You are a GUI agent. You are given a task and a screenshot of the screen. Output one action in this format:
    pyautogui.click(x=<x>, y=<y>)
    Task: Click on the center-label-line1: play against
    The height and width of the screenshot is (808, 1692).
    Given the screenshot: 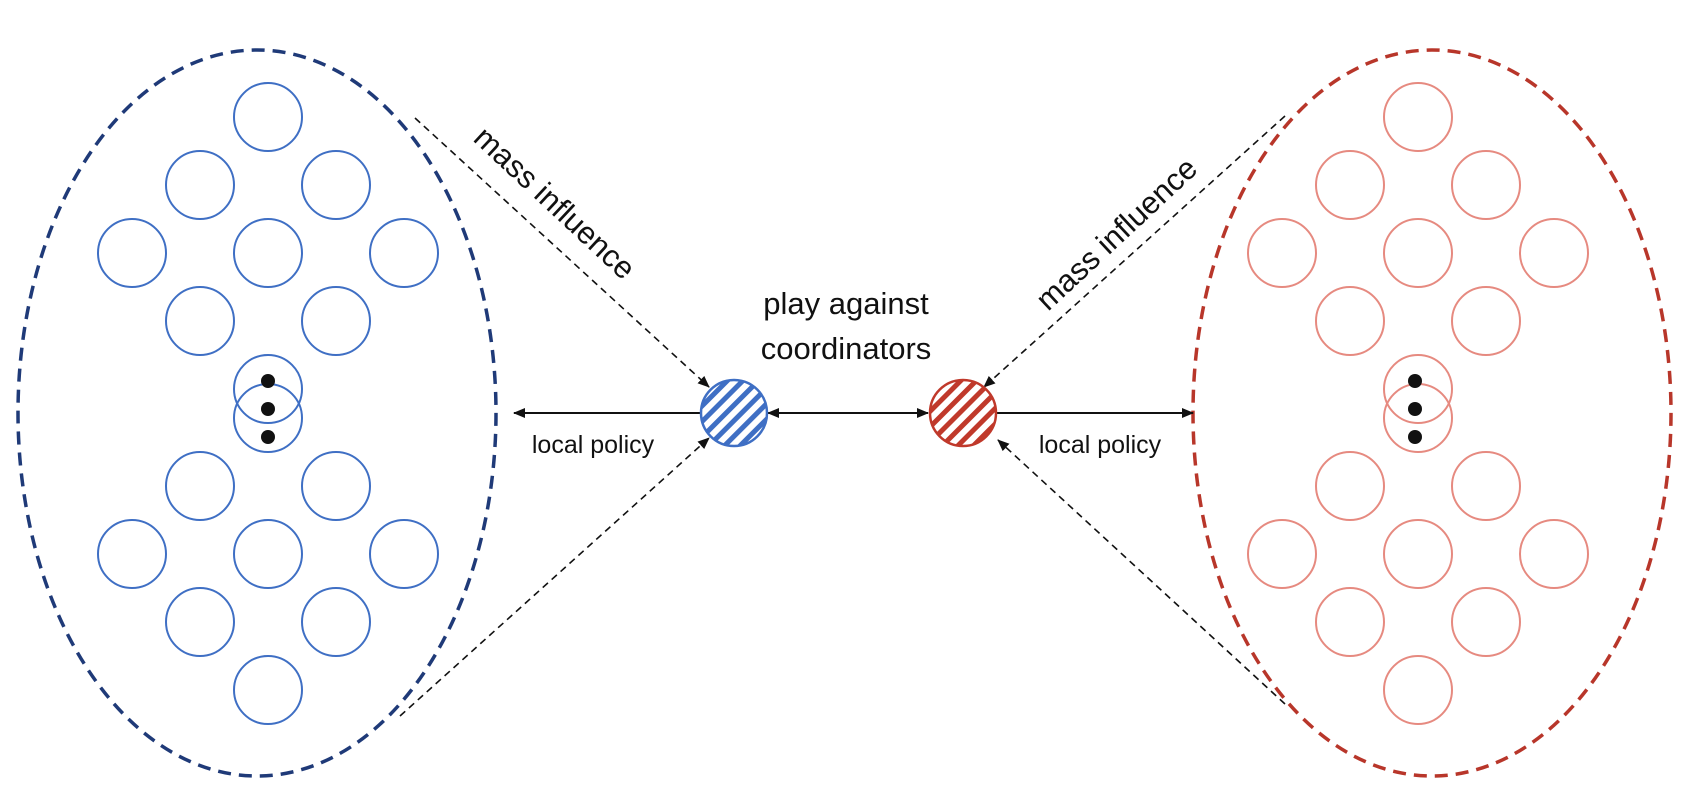 What is the action you would take?
    pyautogui.click(x=846, y=303)
    